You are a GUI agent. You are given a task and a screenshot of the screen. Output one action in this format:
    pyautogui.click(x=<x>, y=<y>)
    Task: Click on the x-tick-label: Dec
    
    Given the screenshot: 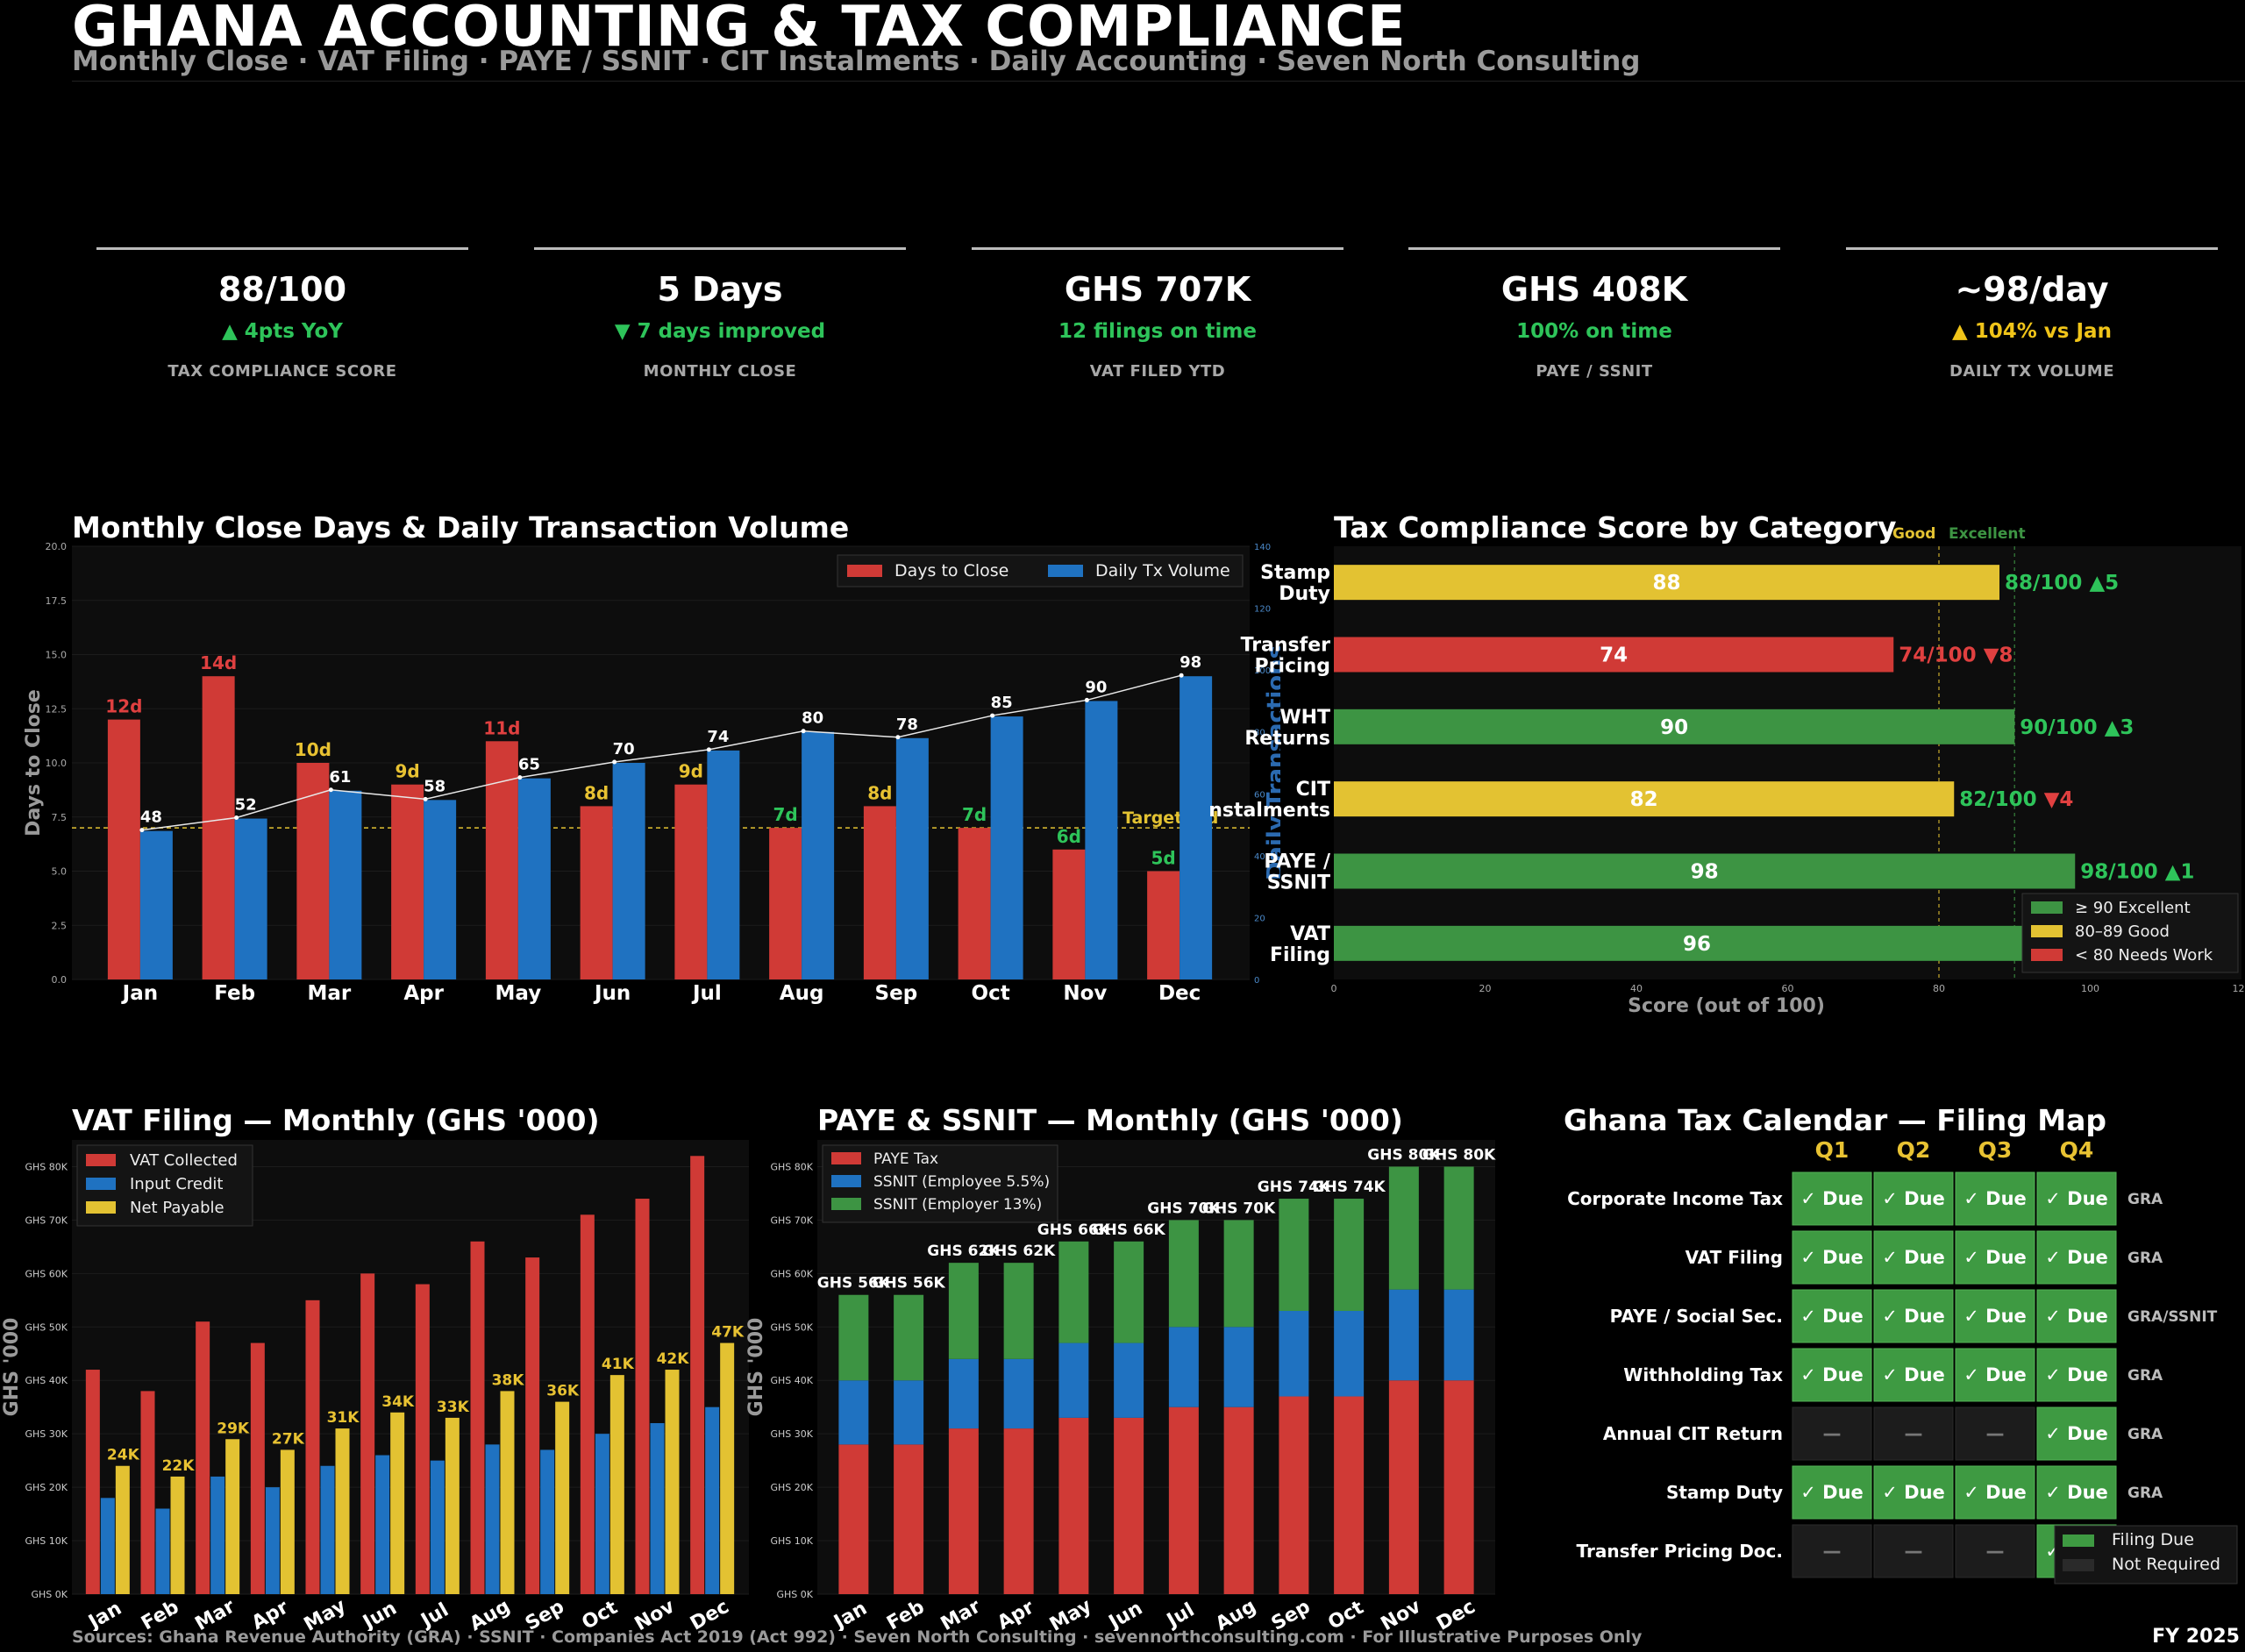 What is the action you would take?
    pyautogui.click(x=710, y=1613)
    